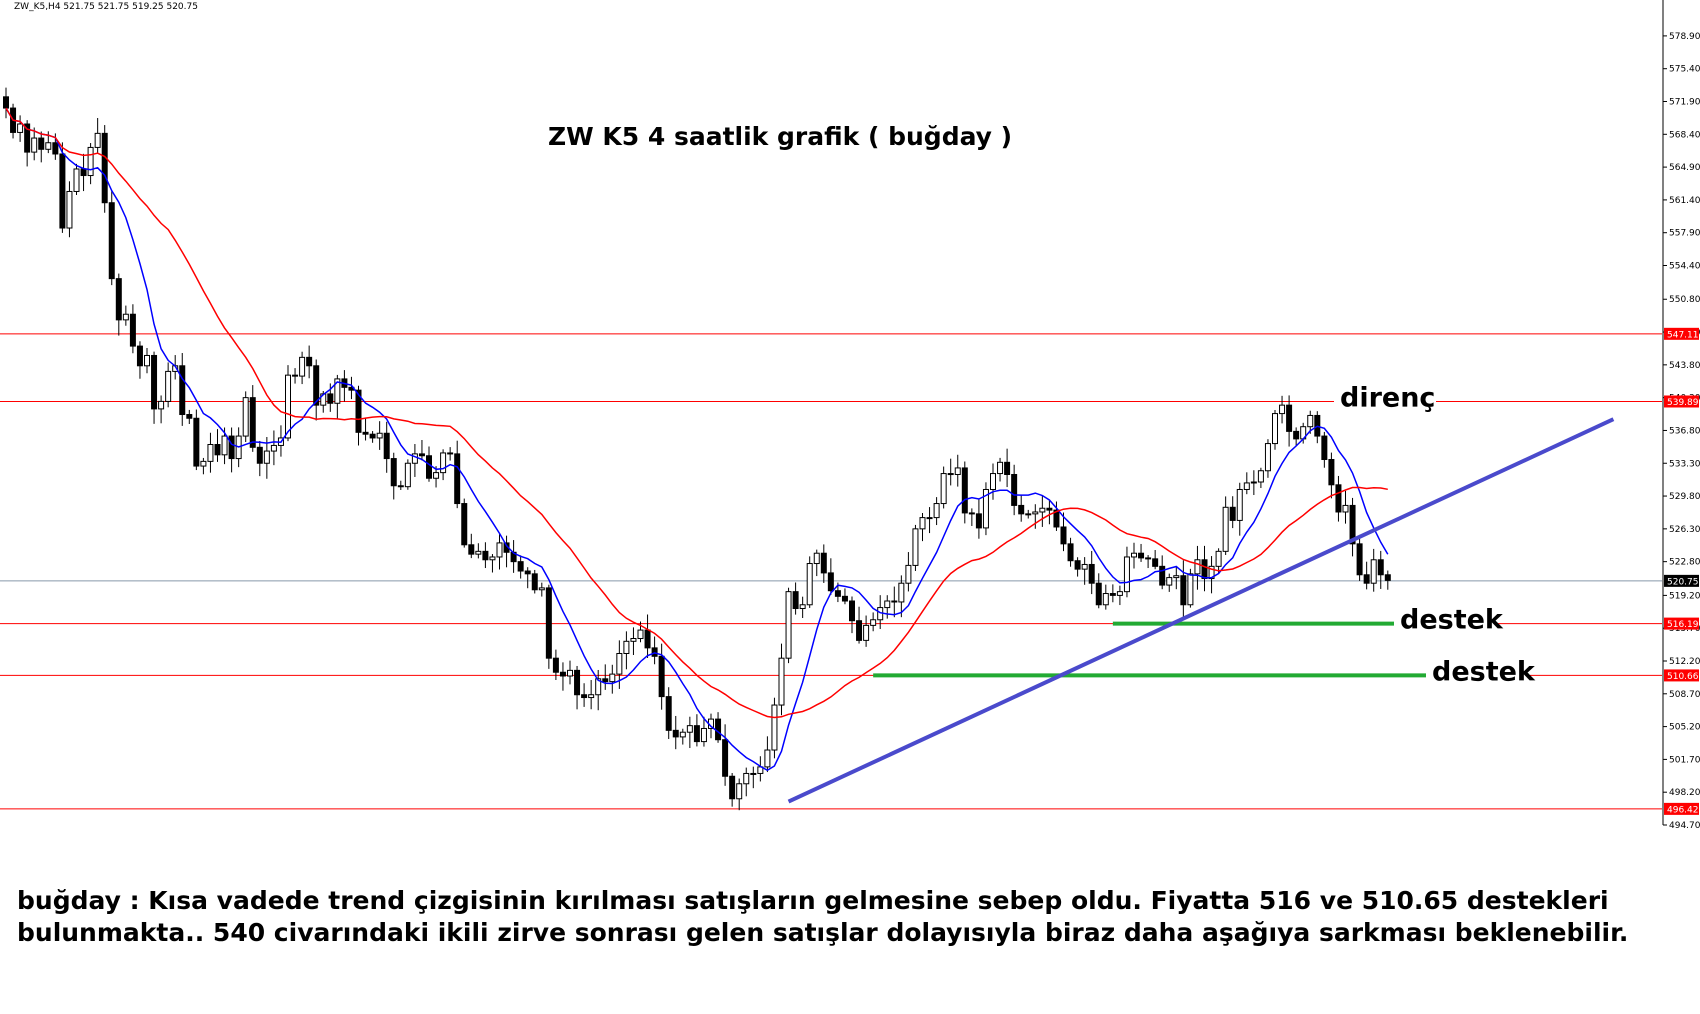 Image resolution: width=1700 pixels, height=1014 pixels. What do you see at coordinates (1683, 335) in the screenshot?
I see `level-badge-0: 547.11` at bounding box center [1683, 335].